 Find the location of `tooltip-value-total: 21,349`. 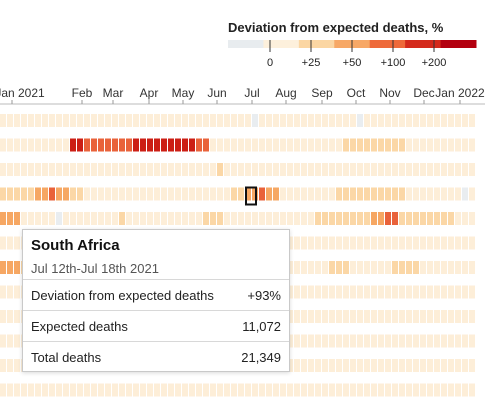

tooltip-value-total: 21,349 is located at coordinates (261, 357).